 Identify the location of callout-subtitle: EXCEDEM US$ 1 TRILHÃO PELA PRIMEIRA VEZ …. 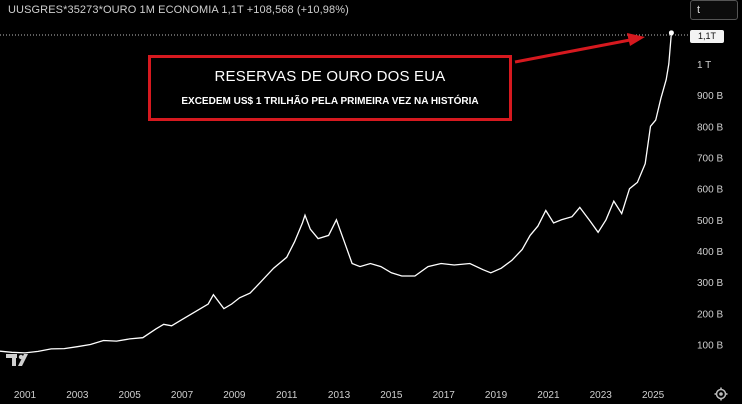
(330, 101).